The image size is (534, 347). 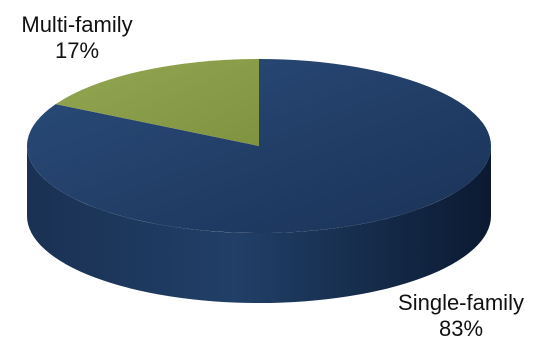 What do you see at coordinates (461, 328) in the screenshot?
I see `slice-percent-single-family: 83%` at bounding box center [461, 328].